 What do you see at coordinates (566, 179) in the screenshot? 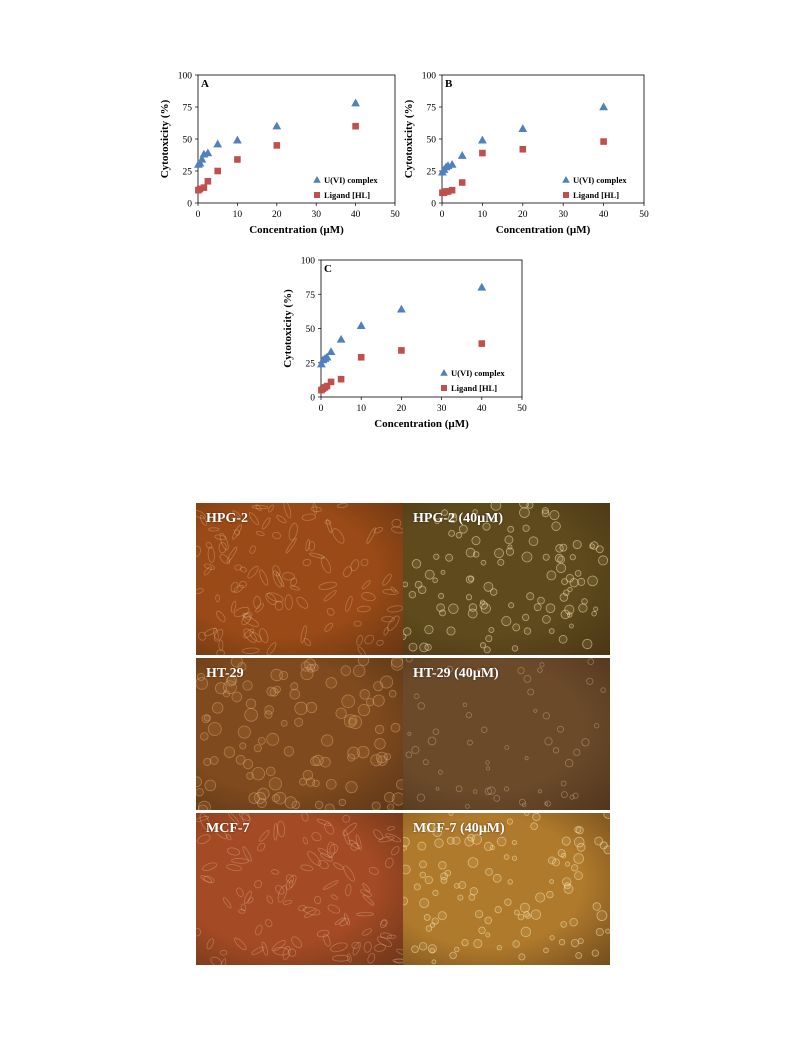
I see `legend-marker-triangle` at bounding box center [566, 179].